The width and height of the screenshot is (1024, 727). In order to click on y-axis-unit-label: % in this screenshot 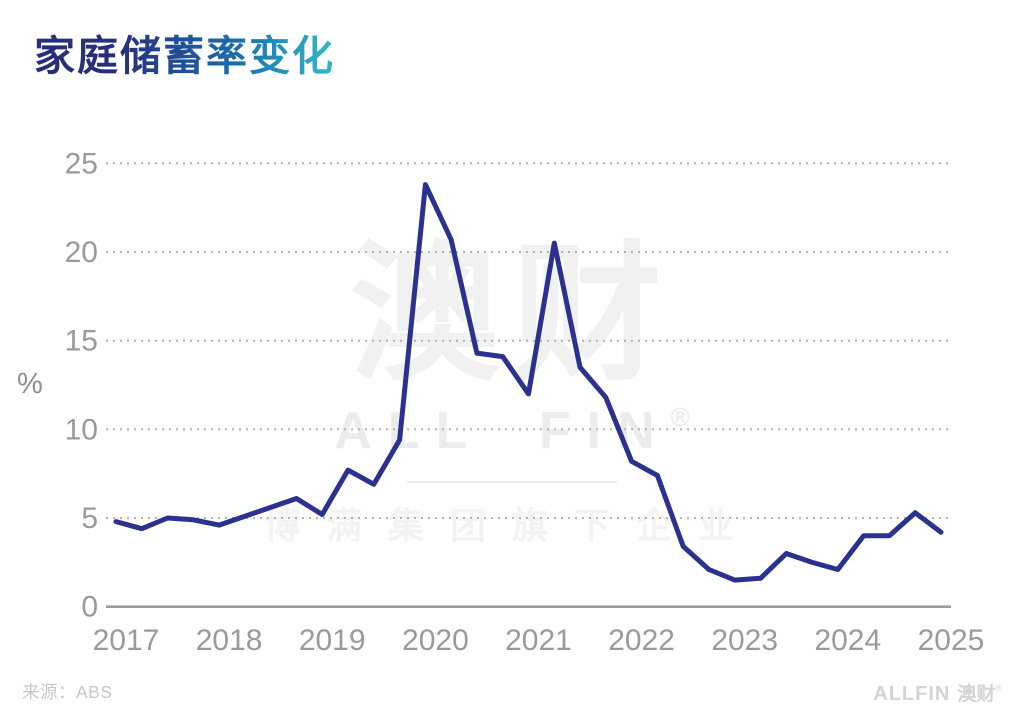, I will do `click(30, 384)`.